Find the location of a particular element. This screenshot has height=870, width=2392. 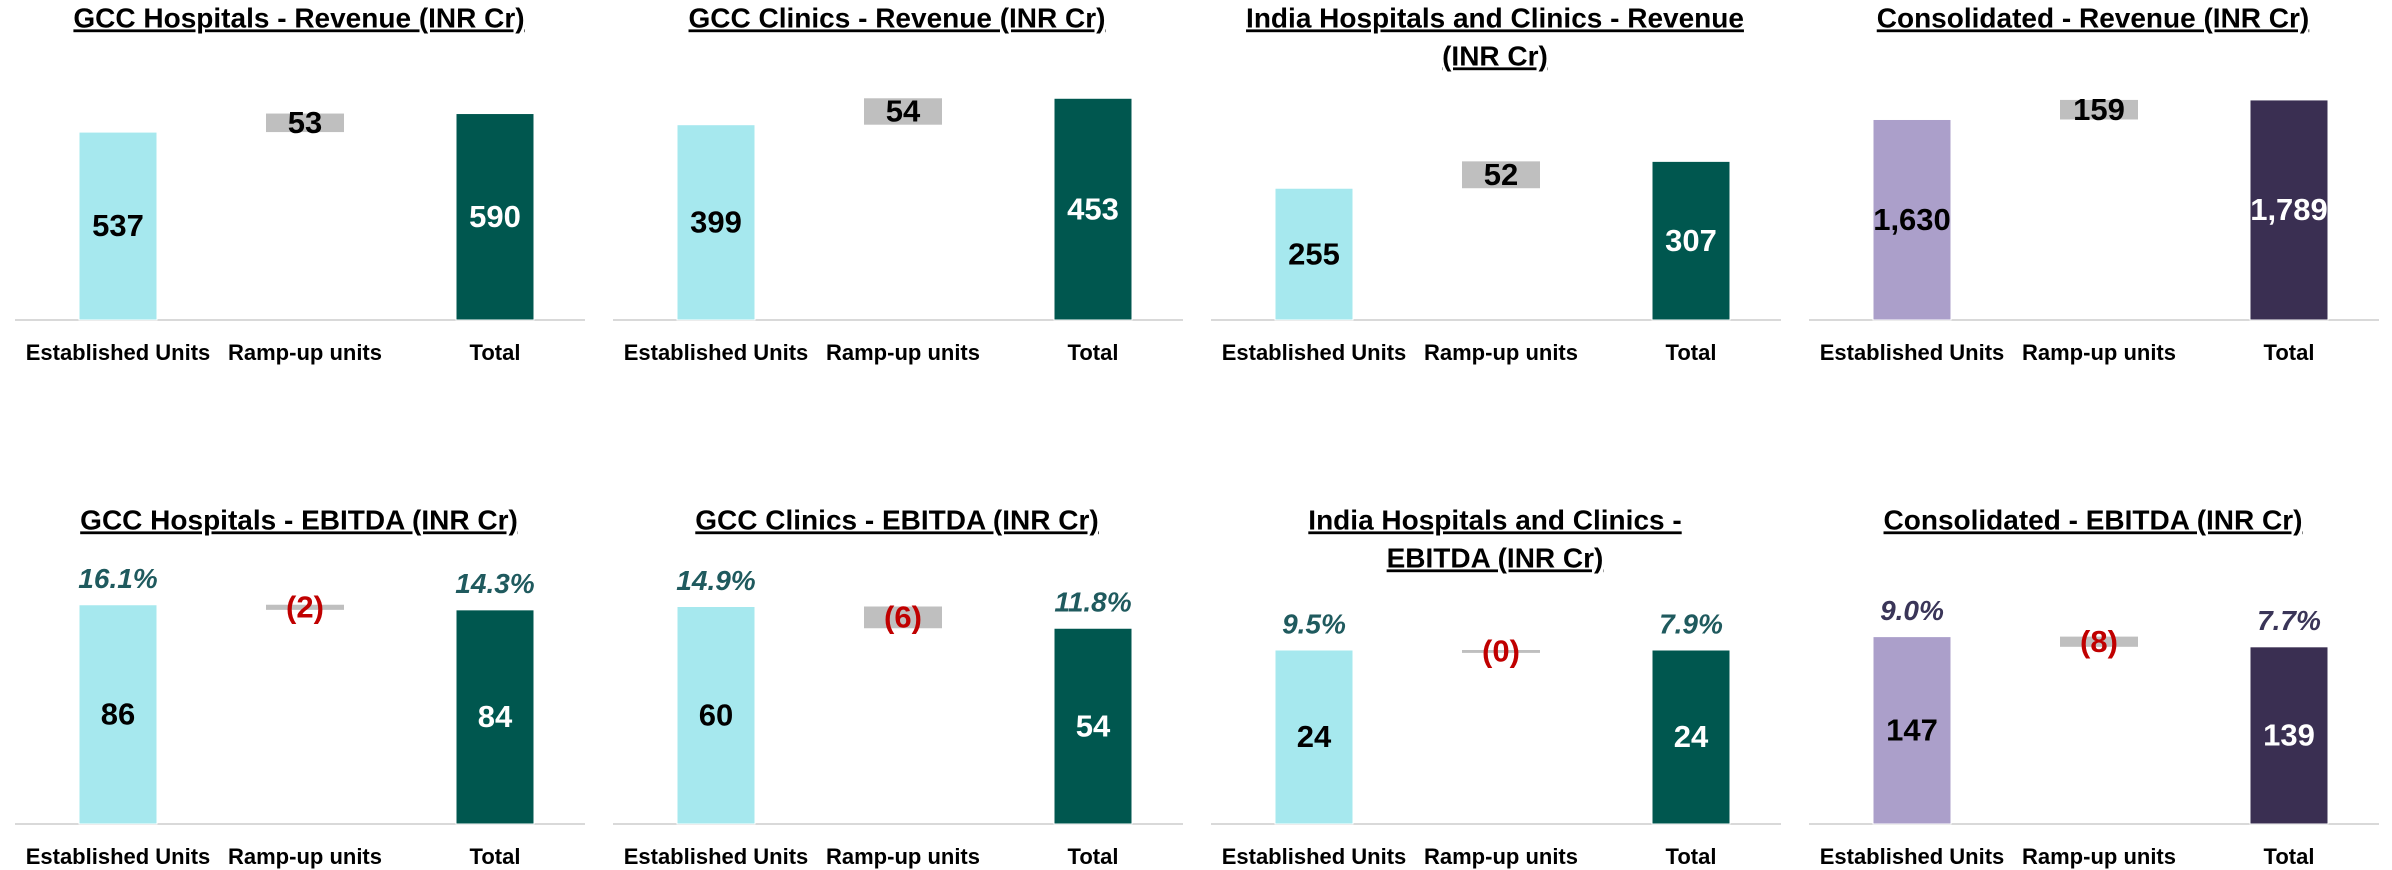

margin-label: 14.9% is located at coordinates (715, 580).